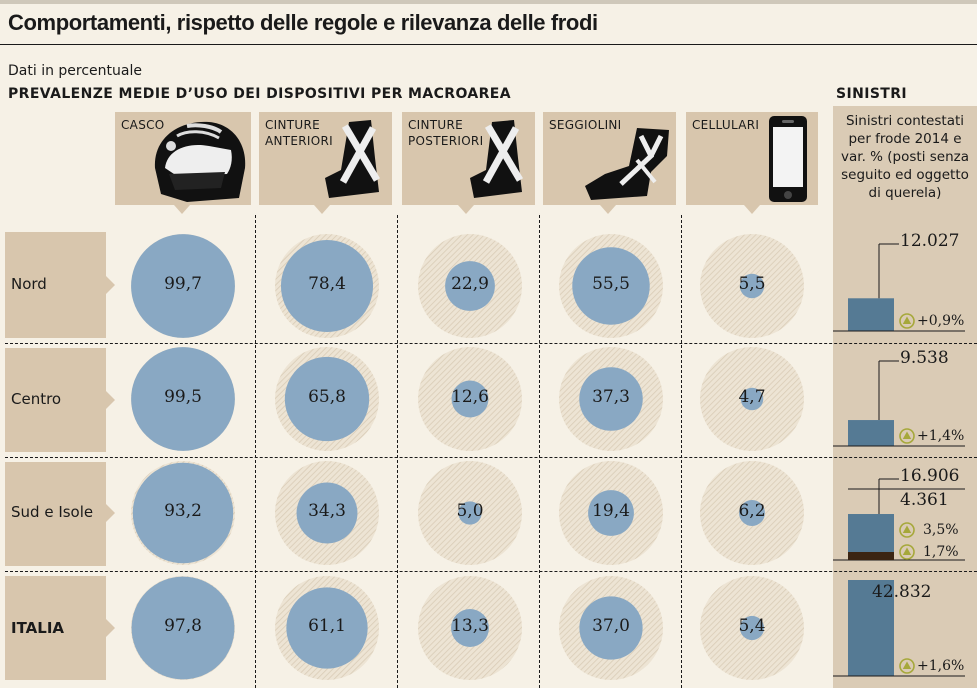  Describe the element at coordinates (75, 71) in the screenshot. I see `subtitle: Dati in percentuale` at that location.